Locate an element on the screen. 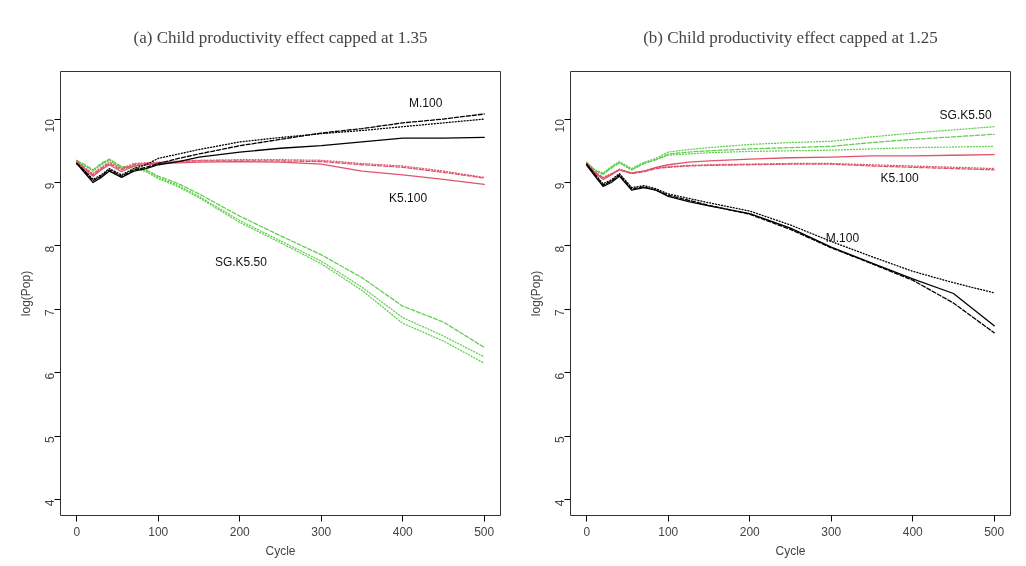 The width and height of the screenshot is (1026, 566). chart-title: (b) Child productivity effect capped at 1.25 is located at coordinates (790, 37).